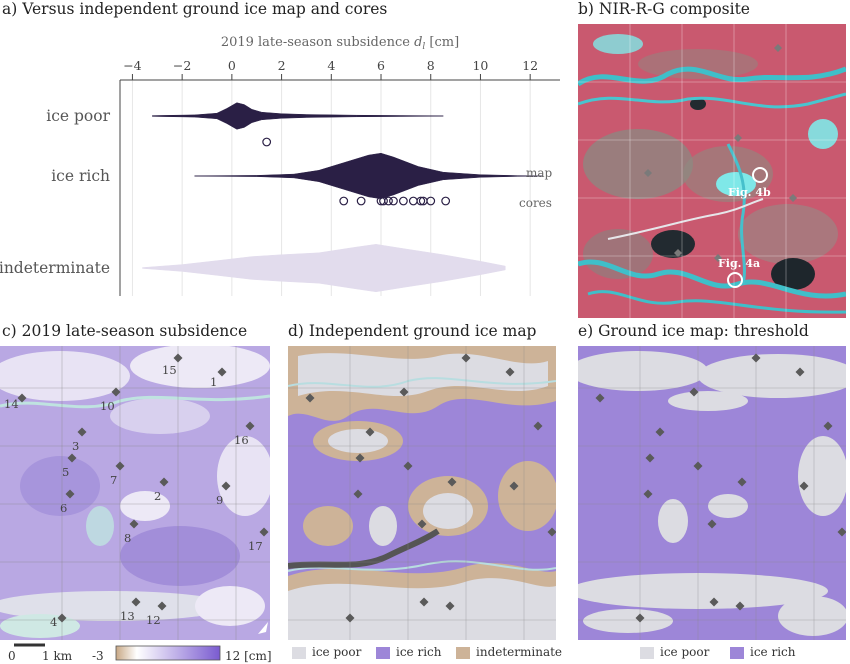 The width and height of the screenshot is (850, 664). What do you see at coordinates (519, 652) in the screenshot?
I see `legend-indeterminate: indeterminate` at bounding box center [519, 652].